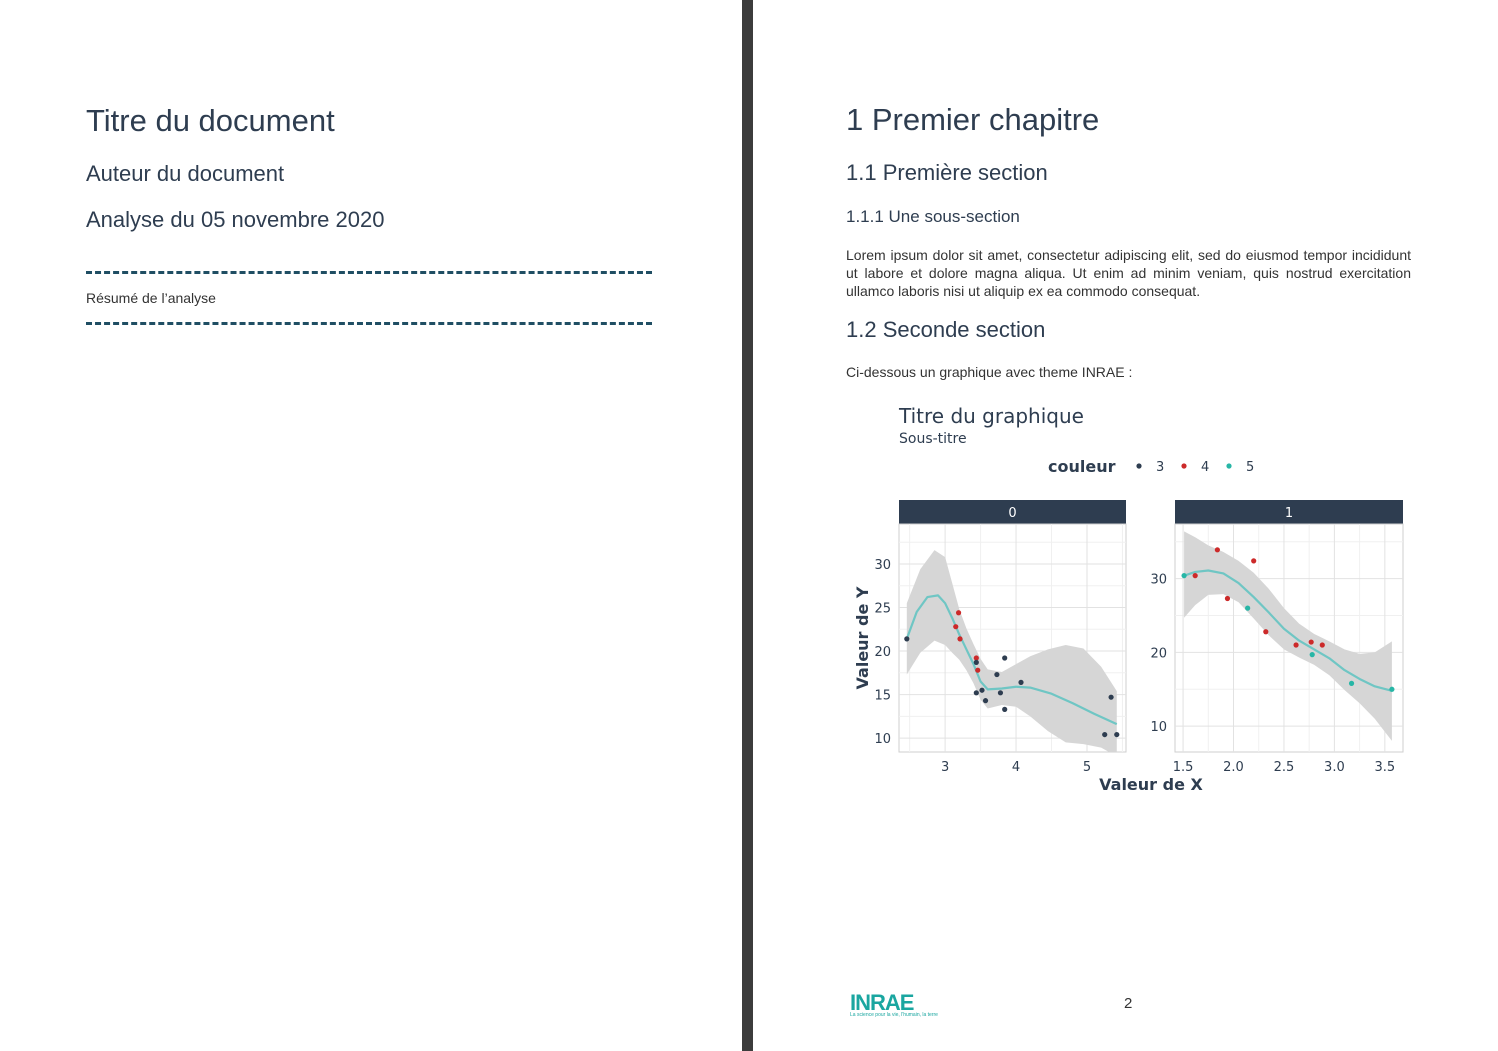  Describe the element at coordinates (882, 609) in the screenshot. I see `y-tick-label: 25` at that location.